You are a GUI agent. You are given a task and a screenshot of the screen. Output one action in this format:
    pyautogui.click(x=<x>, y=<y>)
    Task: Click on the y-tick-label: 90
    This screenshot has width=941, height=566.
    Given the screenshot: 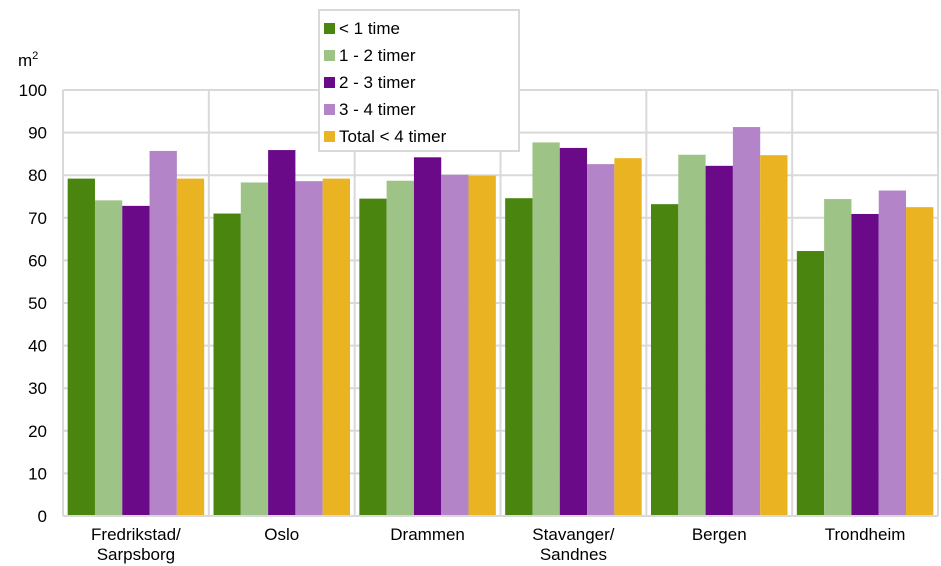 What is the action you would take?
    pyautogui.click(x=37, y=133)
    